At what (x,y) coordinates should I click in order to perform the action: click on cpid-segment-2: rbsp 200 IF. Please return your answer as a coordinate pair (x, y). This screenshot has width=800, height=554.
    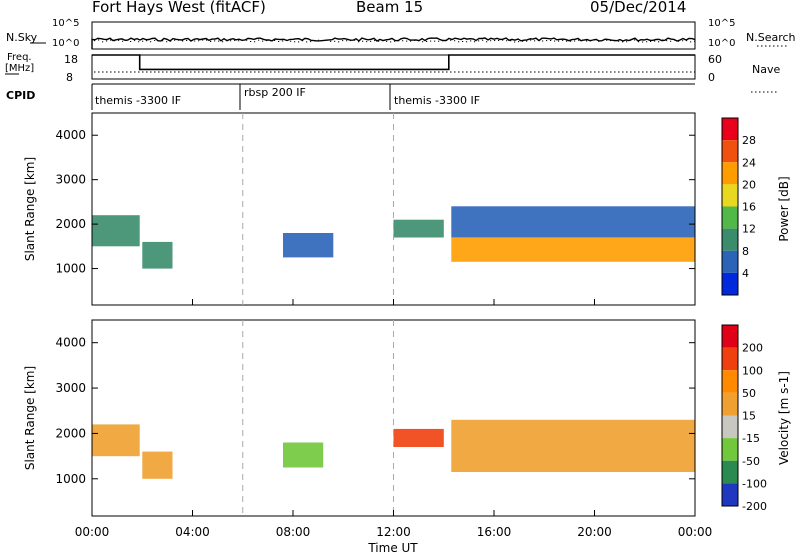
    Looking at the image, I should click on (275, 92).